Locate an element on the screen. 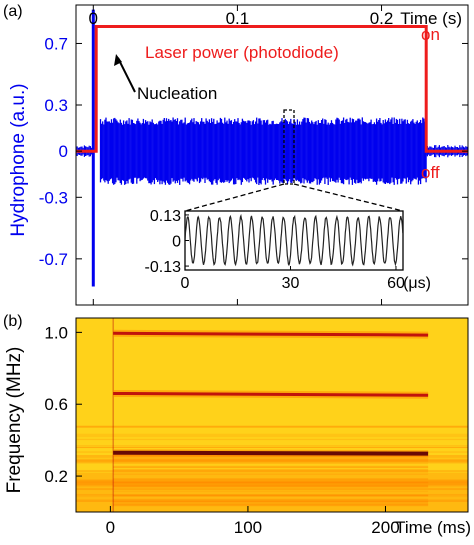  panel-b-x-ticks: 0 100 200 is located at coordinates (253, 521).